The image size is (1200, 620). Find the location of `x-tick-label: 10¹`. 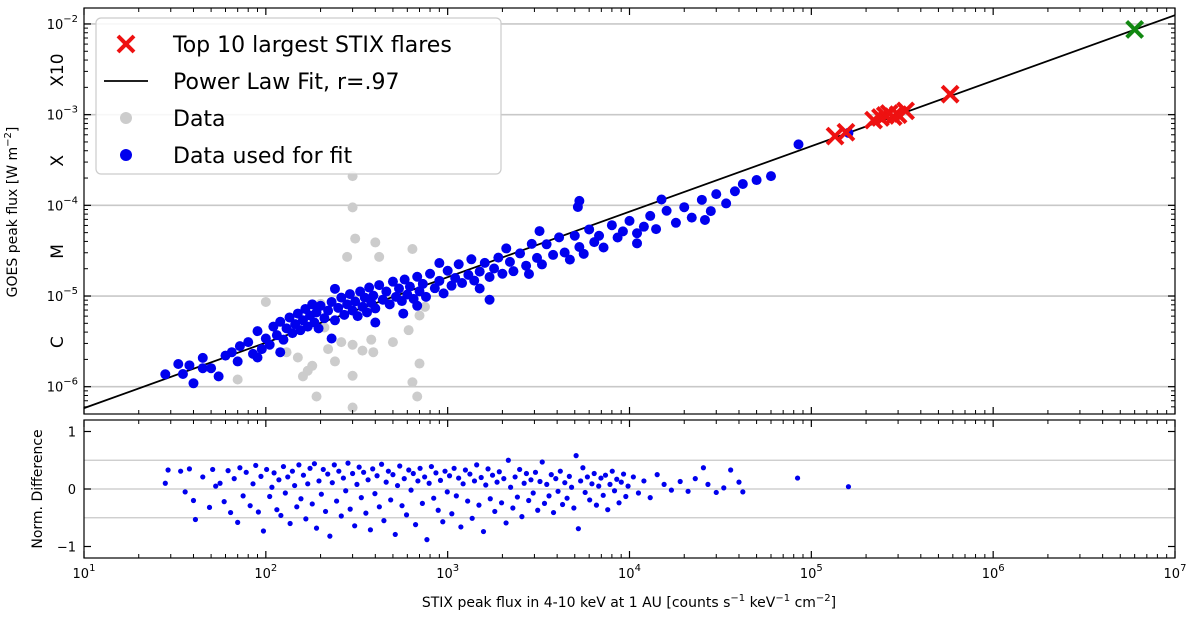

x-tick-label: 10¹ is located at coordinates (84, 572).